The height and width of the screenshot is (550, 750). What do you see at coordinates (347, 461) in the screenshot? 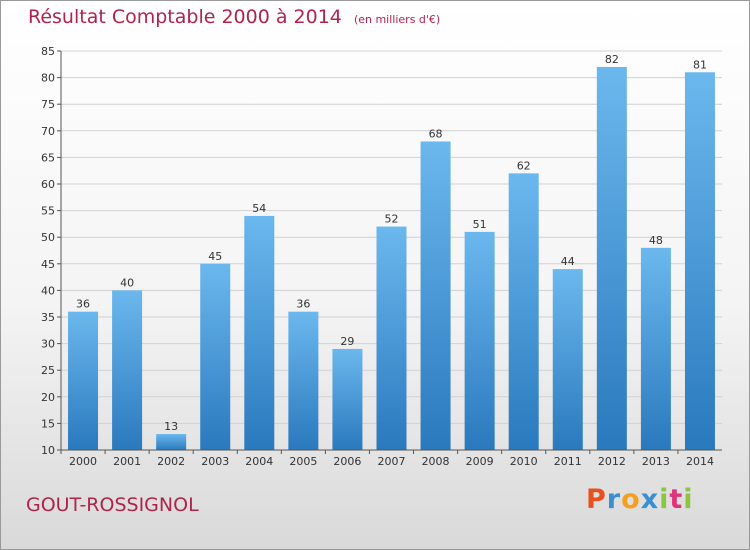
I see `x-tick-label-2006: 2006` at bounding box center [347, 461].